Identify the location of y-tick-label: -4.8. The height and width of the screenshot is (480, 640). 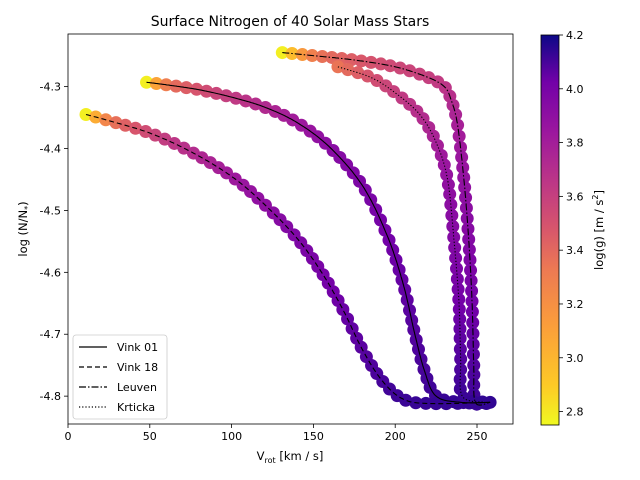
(50, 396).